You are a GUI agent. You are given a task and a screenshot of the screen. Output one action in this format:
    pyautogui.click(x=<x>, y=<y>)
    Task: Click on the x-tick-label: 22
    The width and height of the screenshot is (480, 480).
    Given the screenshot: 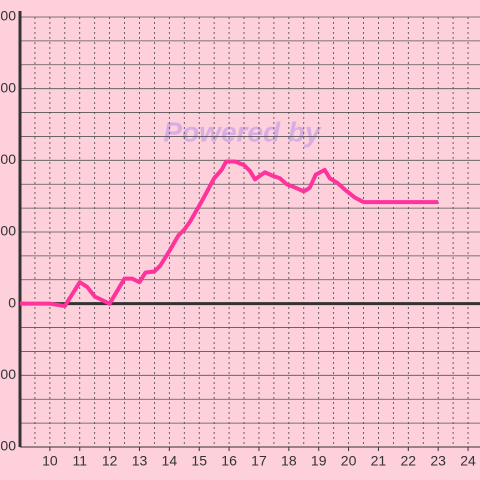 What is the action you would take?
    pyautogui.click(x=409, y=461)
    